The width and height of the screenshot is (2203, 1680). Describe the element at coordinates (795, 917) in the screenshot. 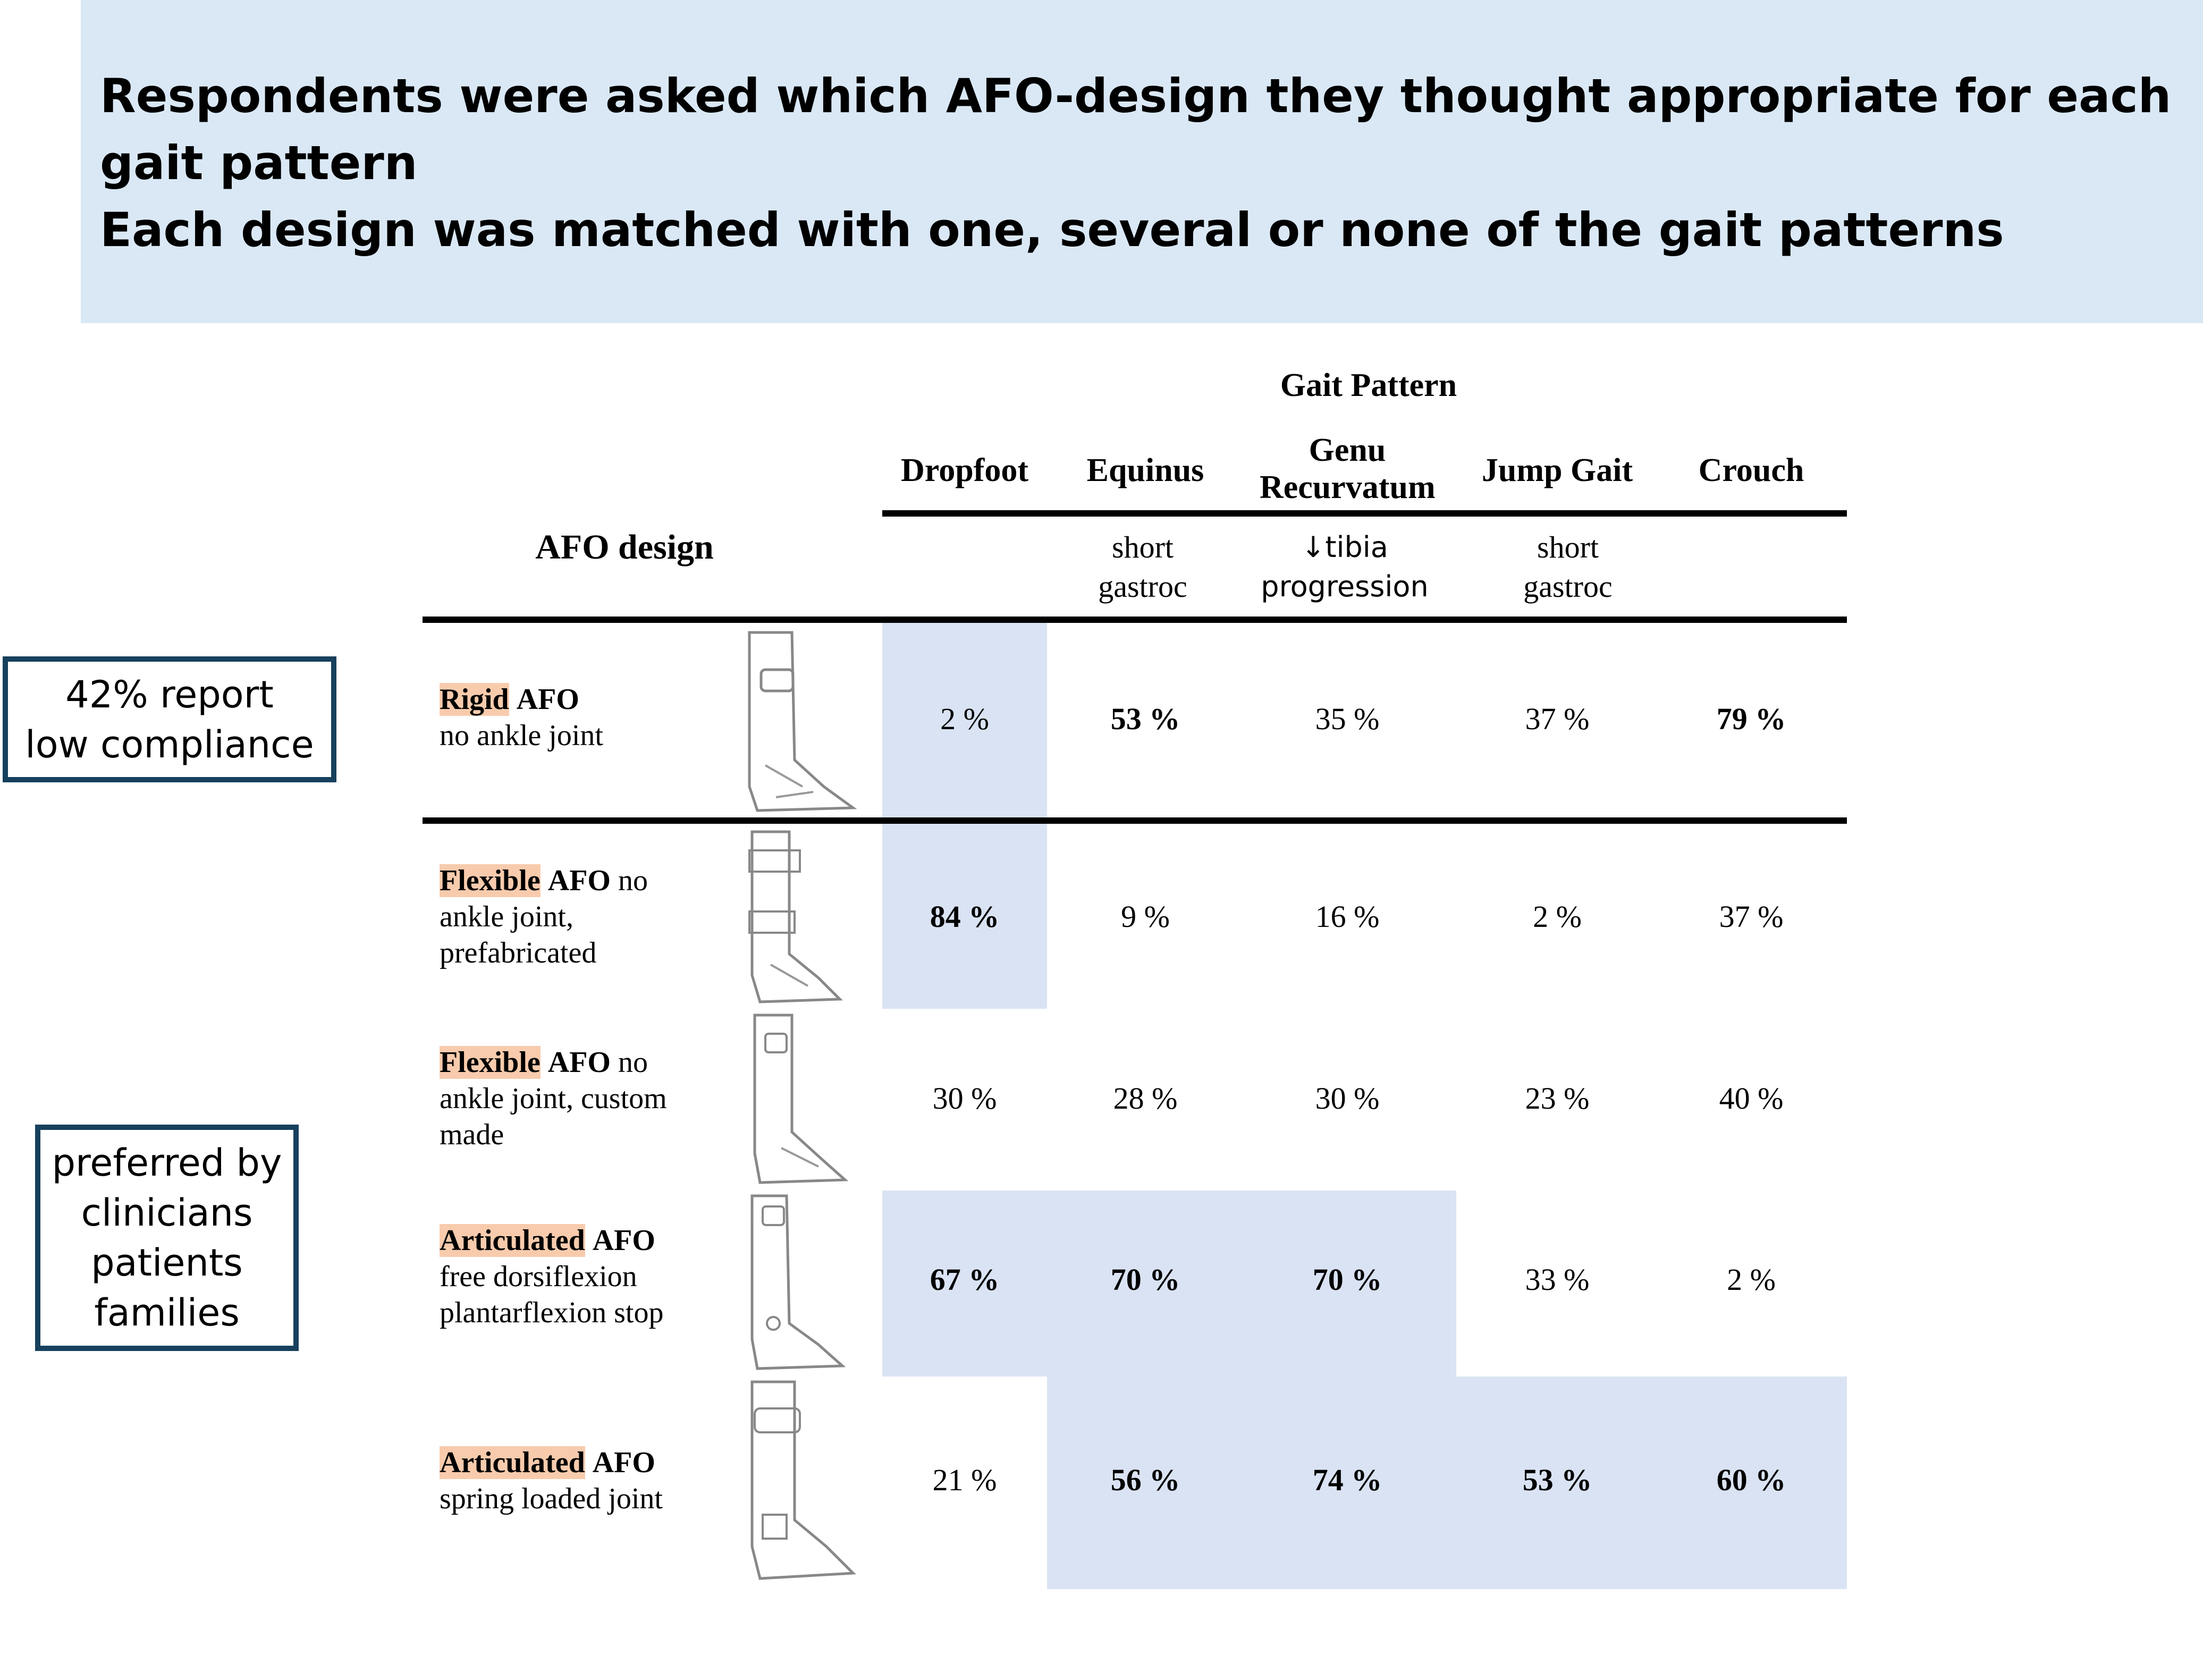

I see `flexible-afo-icon` at that location.